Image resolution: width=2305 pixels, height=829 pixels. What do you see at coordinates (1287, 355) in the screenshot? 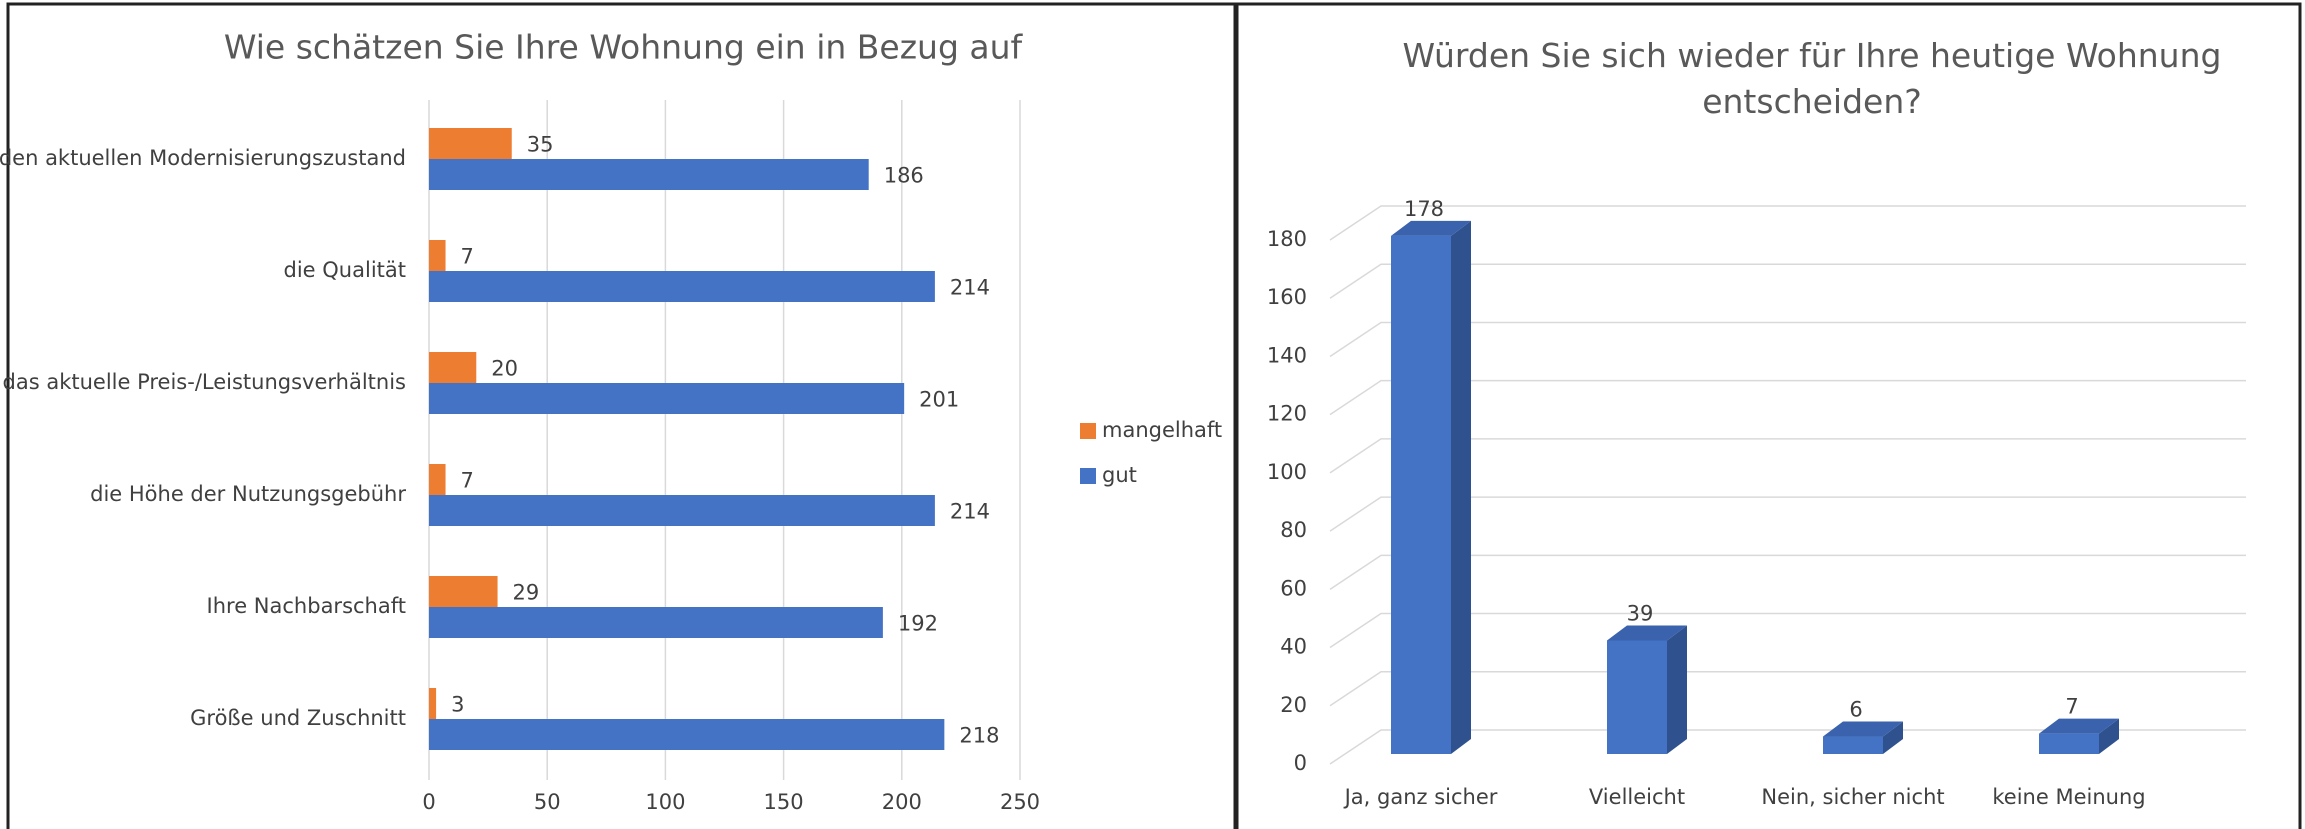
I see `y-tick-label: 140` at bounding box center [1287, 355].